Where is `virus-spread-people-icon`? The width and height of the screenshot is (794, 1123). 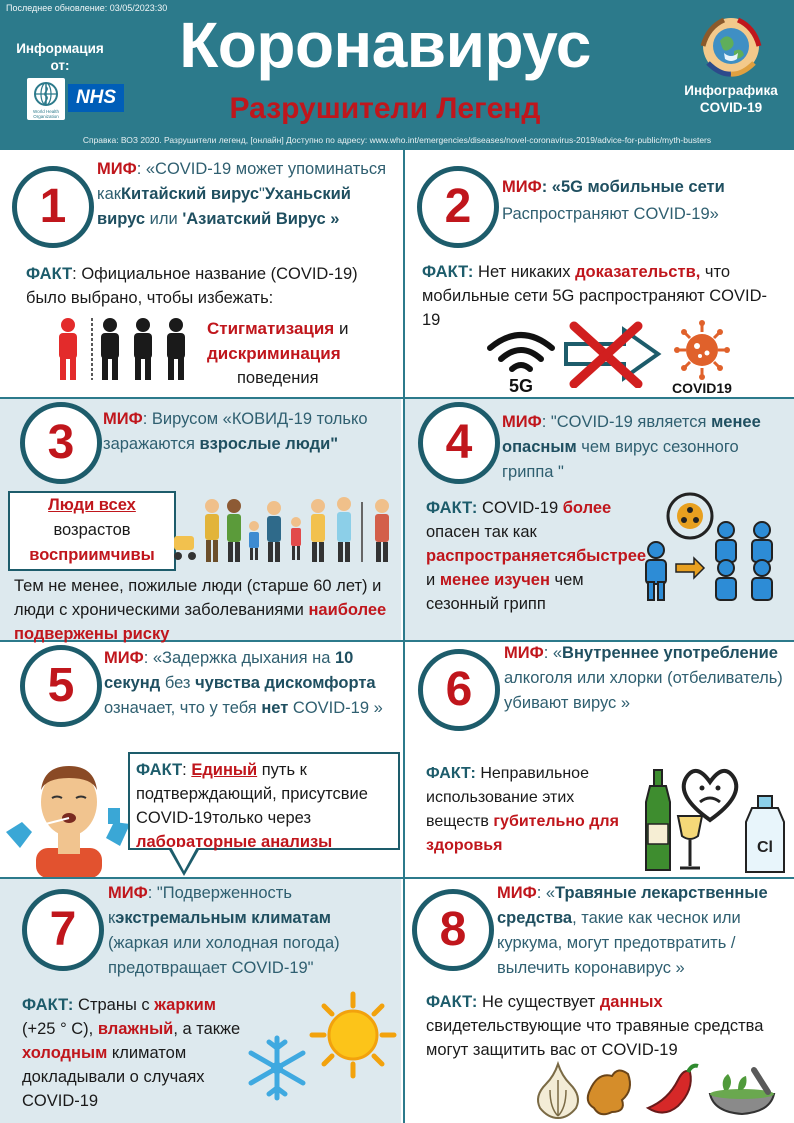
virus-spread-people-icon is located at coordinates (712, 546).